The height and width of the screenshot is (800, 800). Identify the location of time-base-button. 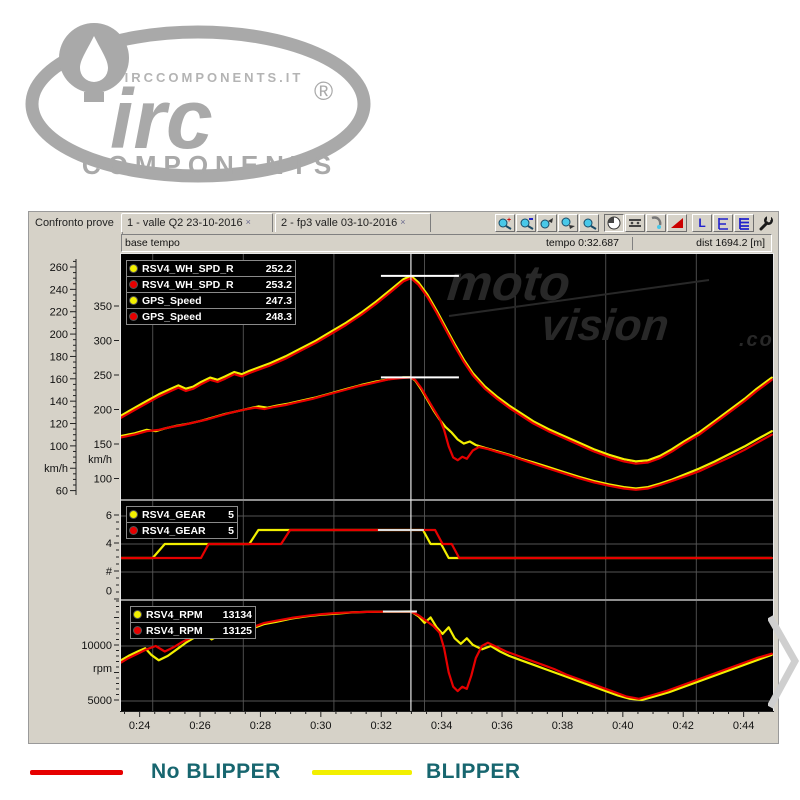
(614, 223).